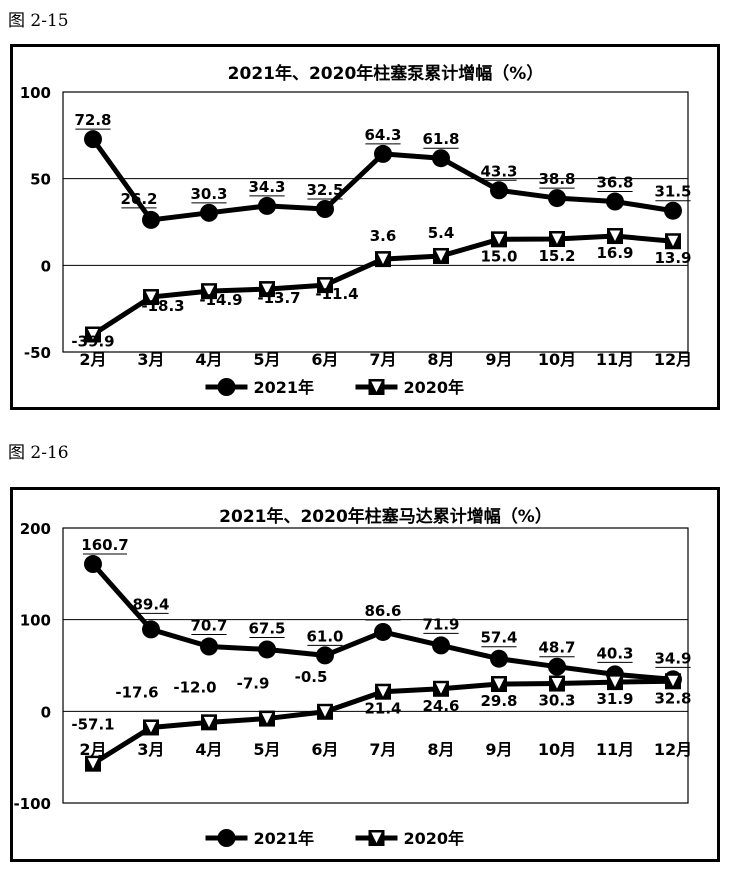 Image resolution: width=731 pixels, height=874 pixels. What do you see at coordinates (138, 199) in the screenshot?
I see `data-label-0: 26.2` at bounding box center [138, 199].